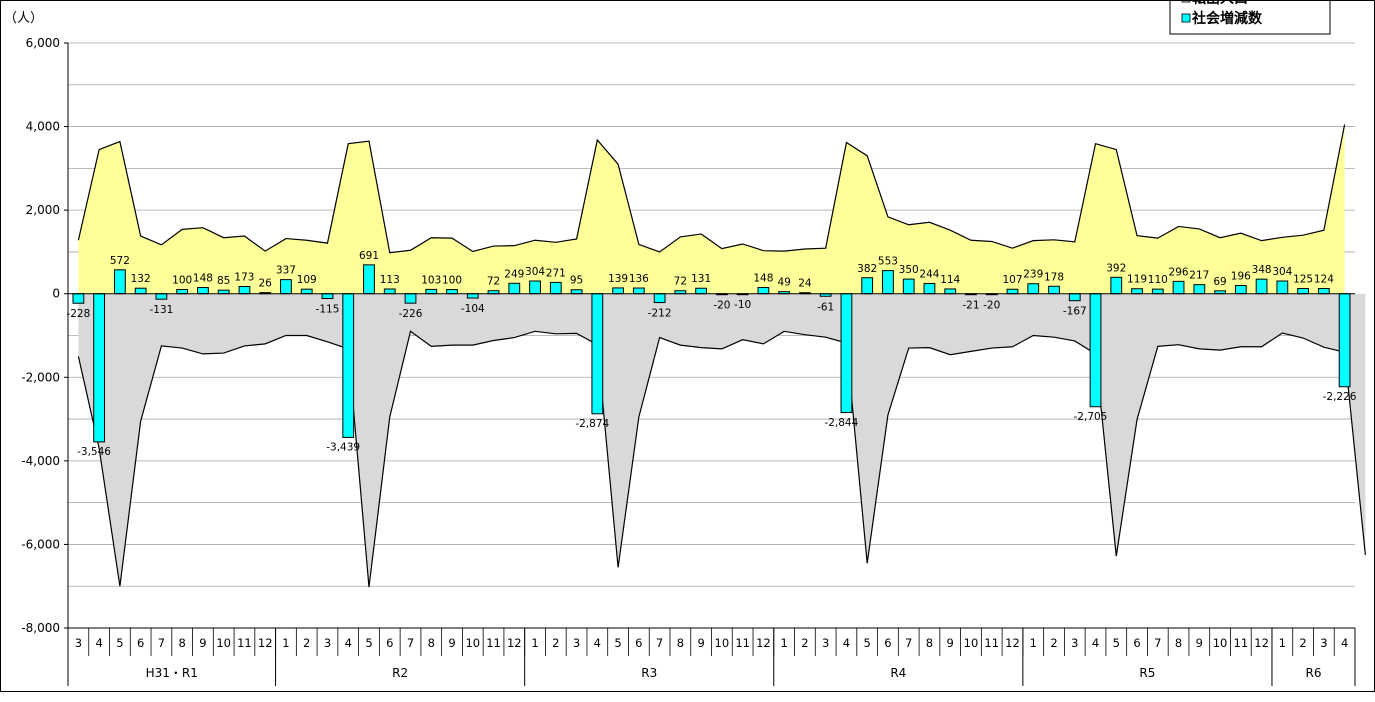  Describe the element at coordinates (1219, 282) in the screenshot. I see `data-label: 69` at that location.